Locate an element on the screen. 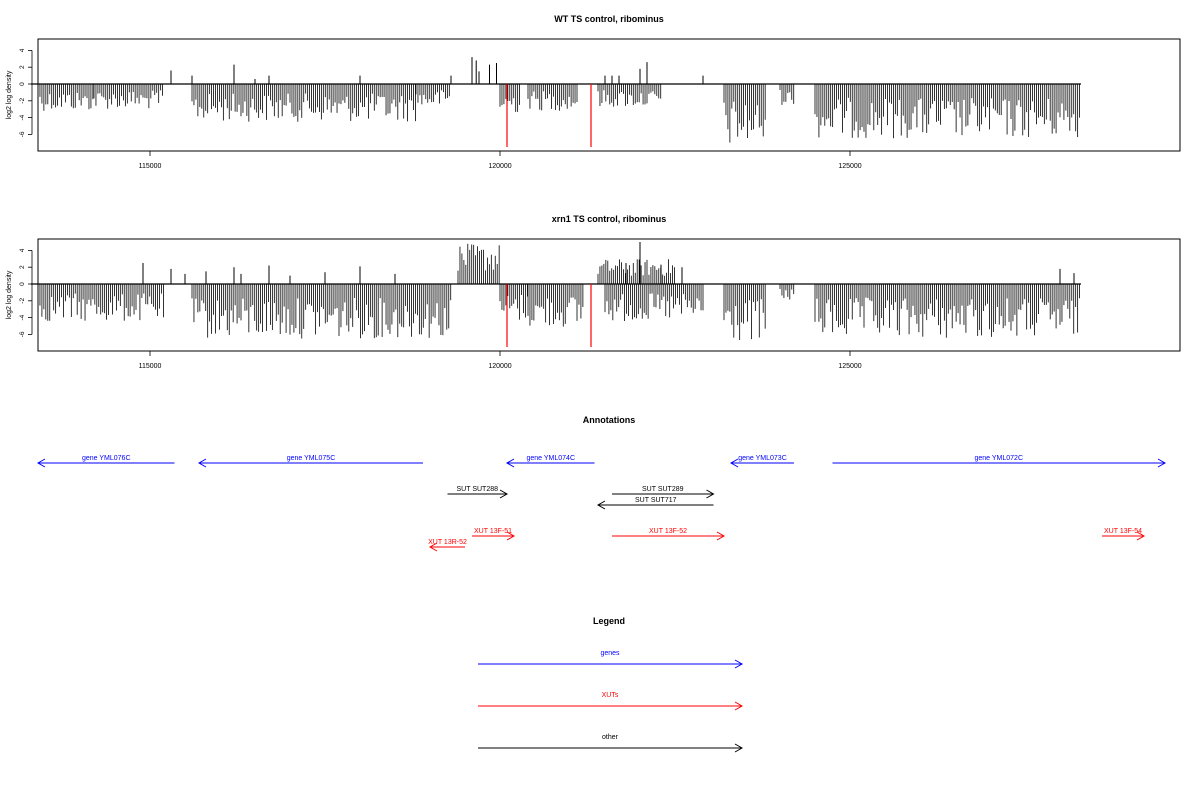 This screenshot has height=800, width=1200. legend-label: XUTs is located at coordinates (610, 695).